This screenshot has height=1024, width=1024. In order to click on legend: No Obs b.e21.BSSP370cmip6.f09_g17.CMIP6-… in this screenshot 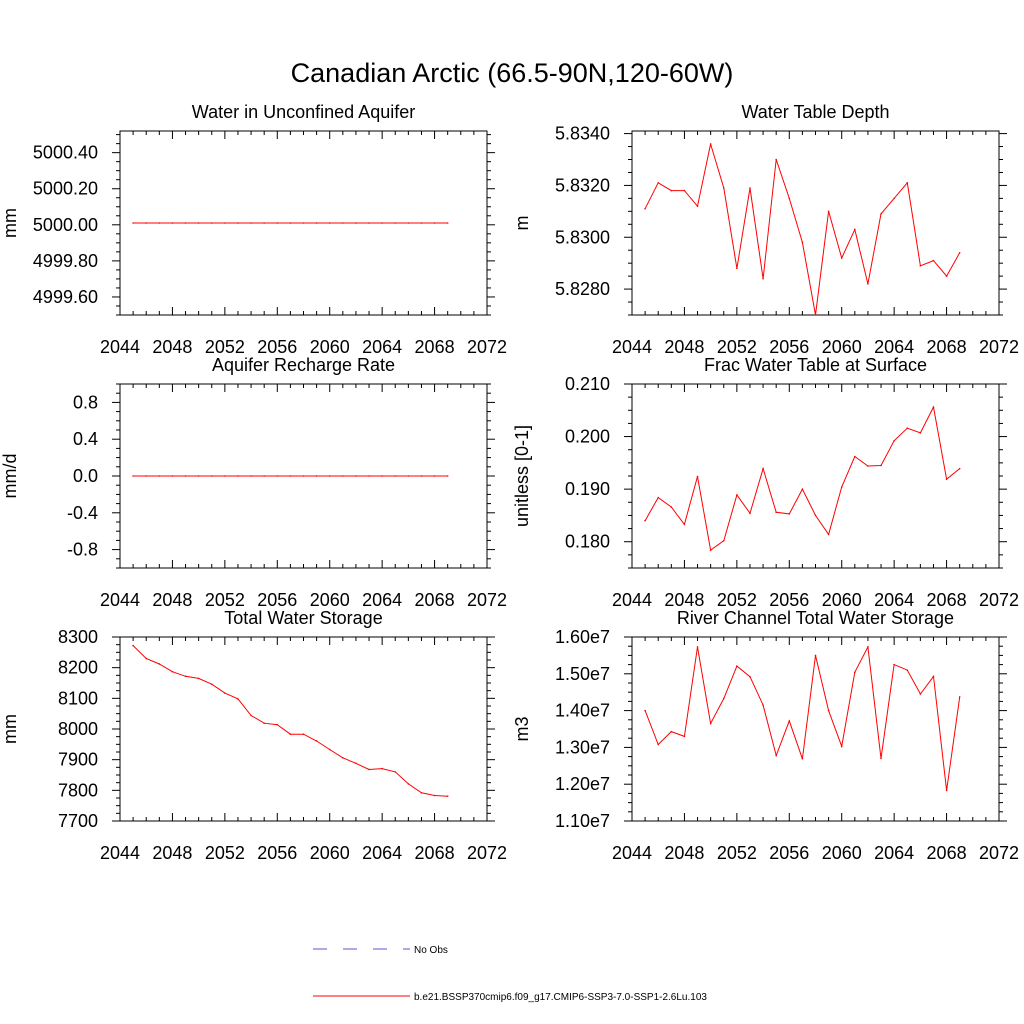, I will do `click(510, 974)`.